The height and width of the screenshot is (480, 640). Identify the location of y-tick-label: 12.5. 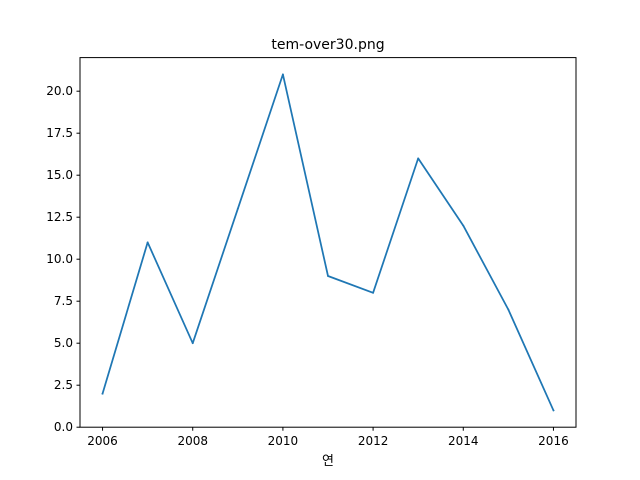
(59, 217).